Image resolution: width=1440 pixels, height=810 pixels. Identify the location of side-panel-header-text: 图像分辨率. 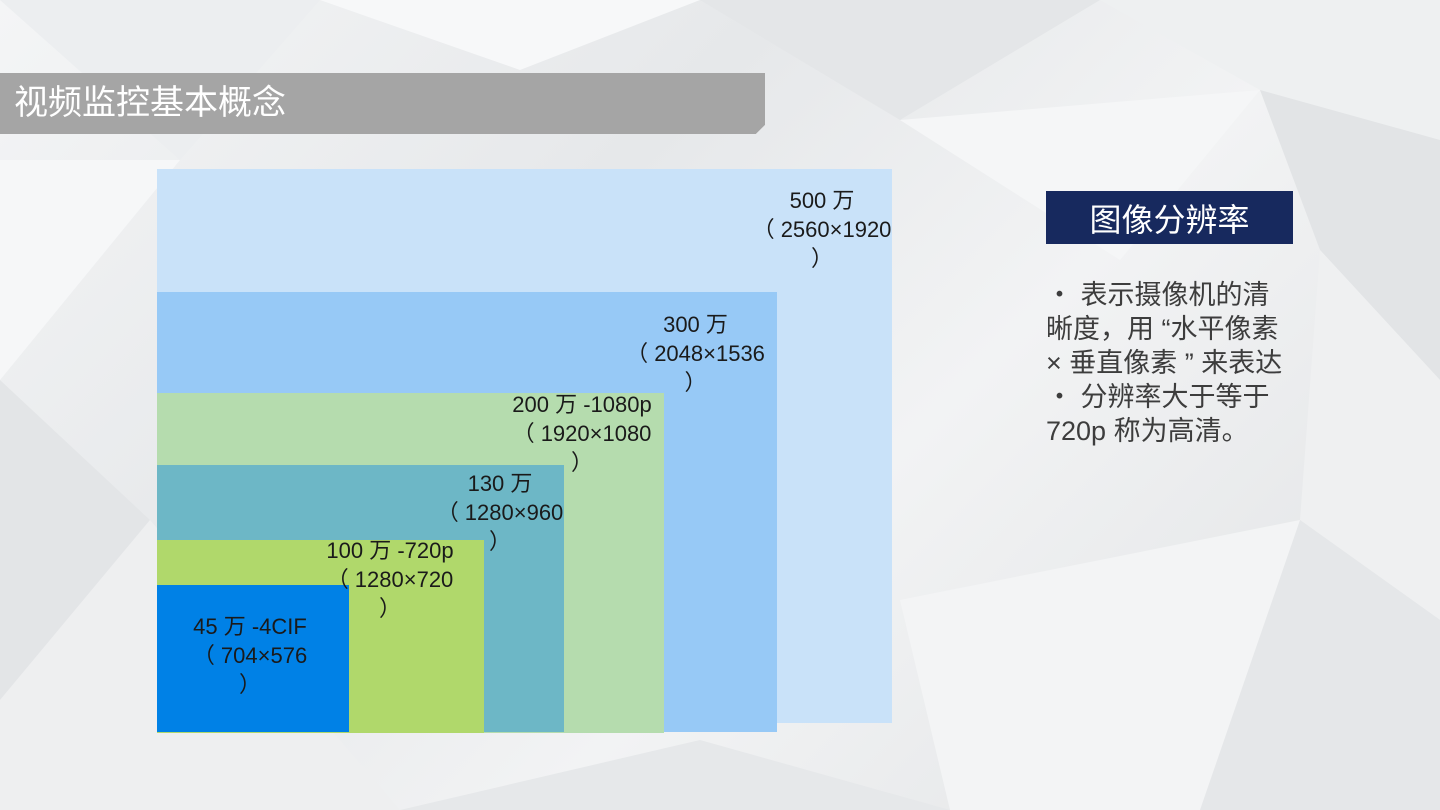
(1169, 219).